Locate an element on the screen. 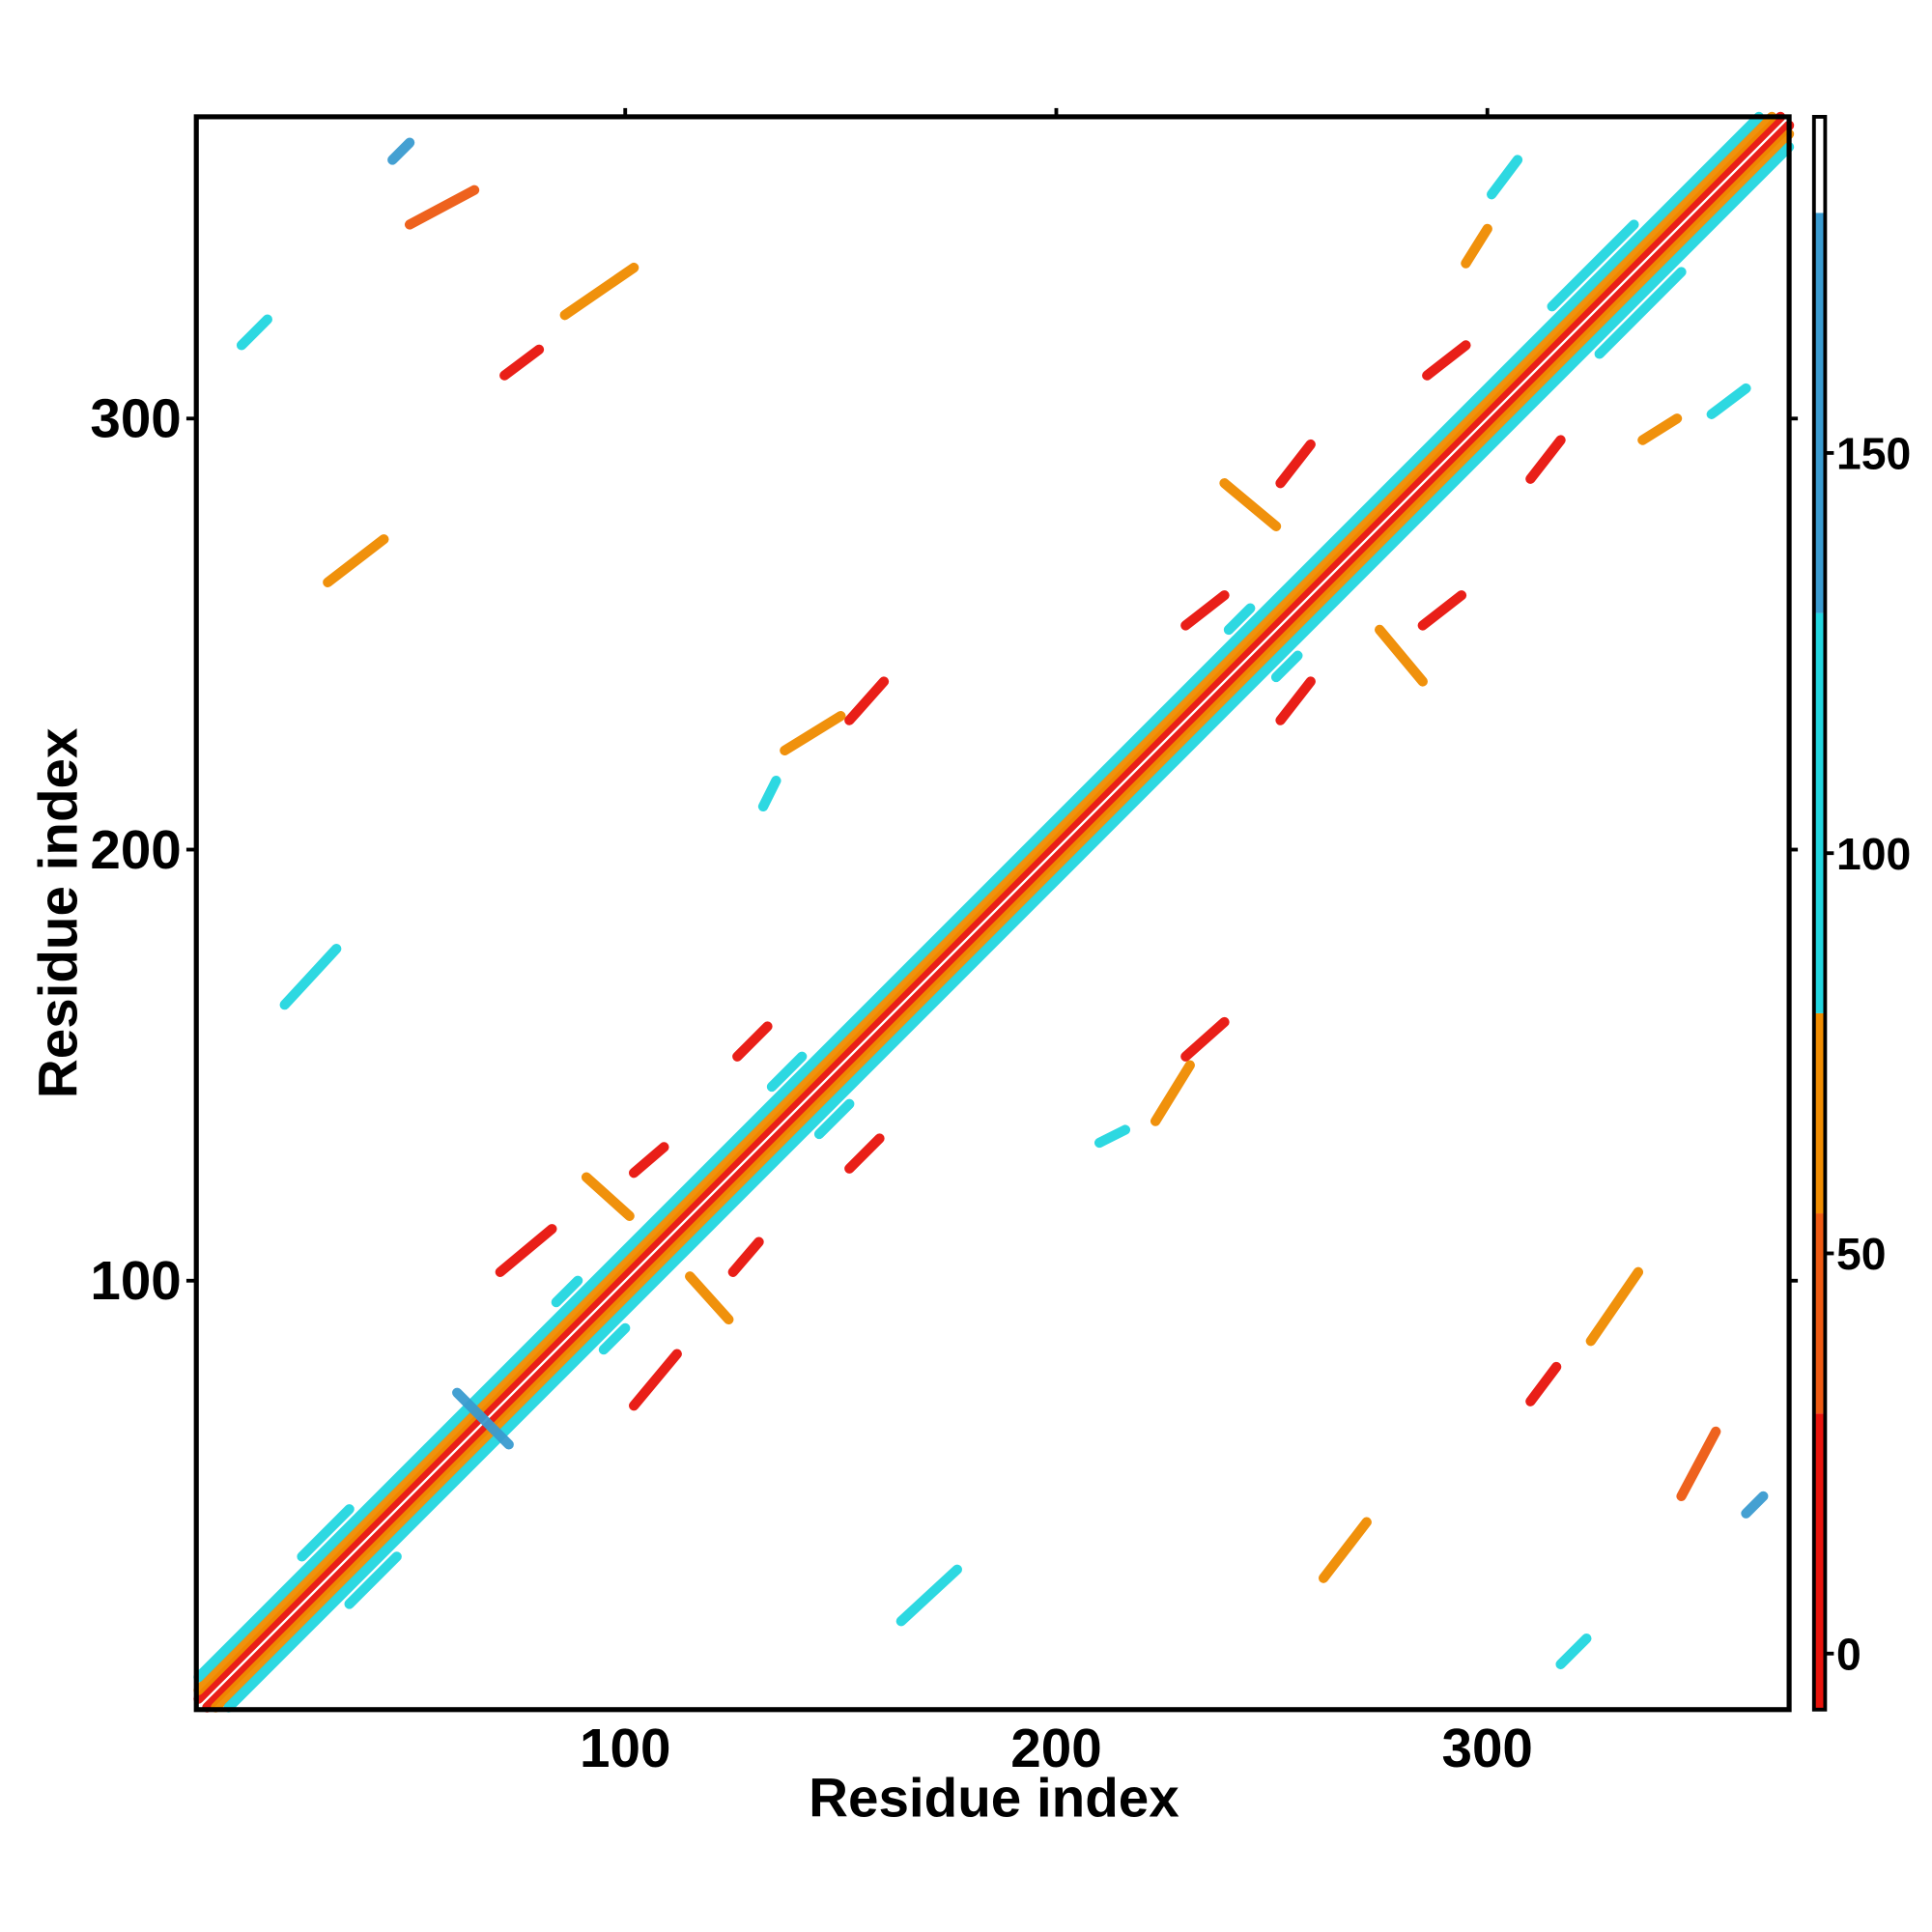  colorbar-tick-label: 0 is located at coordinates (1848, 1654).